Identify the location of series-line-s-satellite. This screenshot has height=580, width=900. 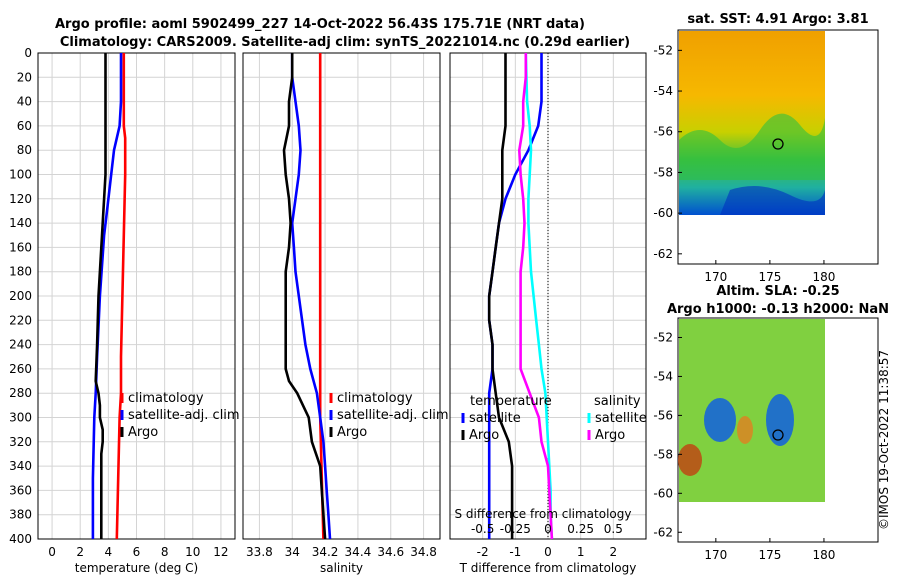
(539, 296).